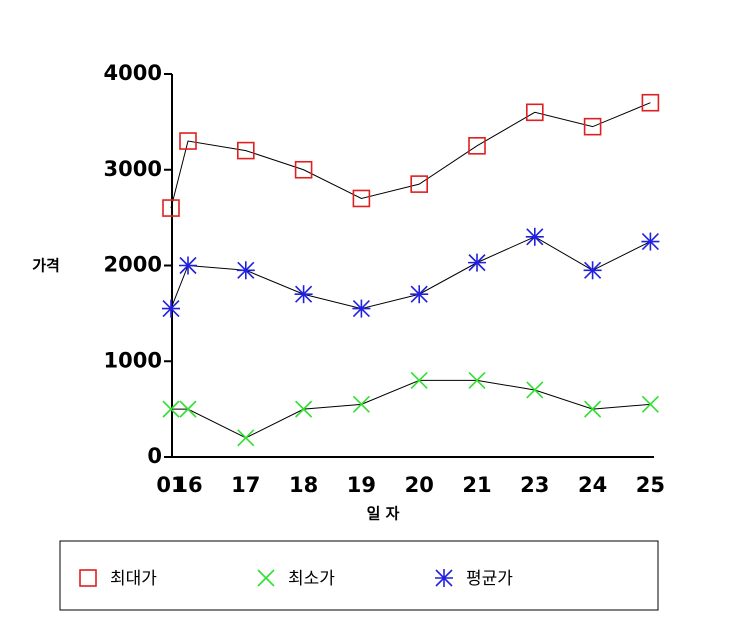 The image size is (730, 630). I want to click on y-tick-label: 4000, so click(133, 73).